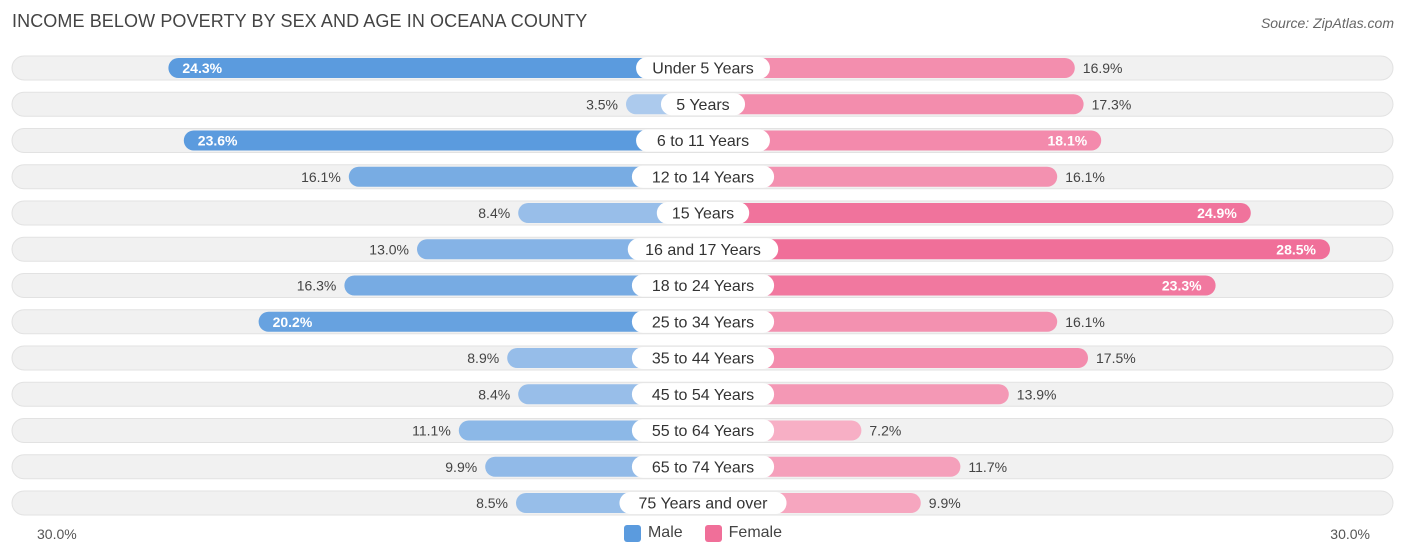  I want to click on category-label: 35 to 44 Years, so click(703, 359).